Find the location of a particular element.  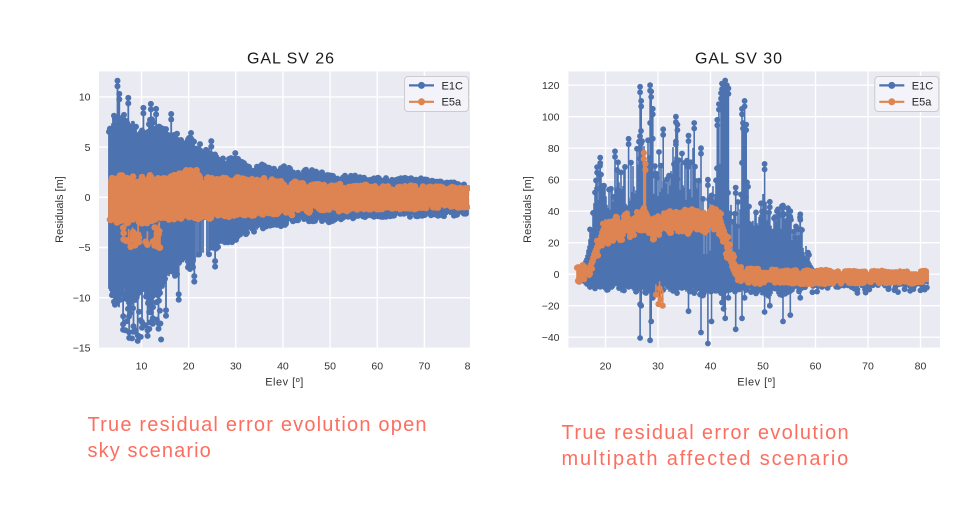

svg-text: GAL SV 30 is located at coordinates (739, 59).